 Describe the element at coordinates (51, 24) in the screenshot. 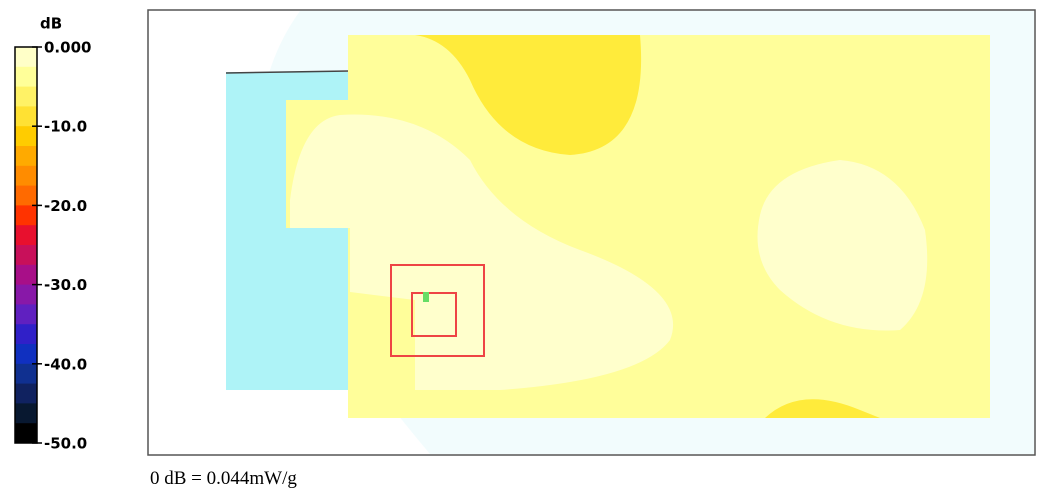

I see `legend-unit: dB` at that location.